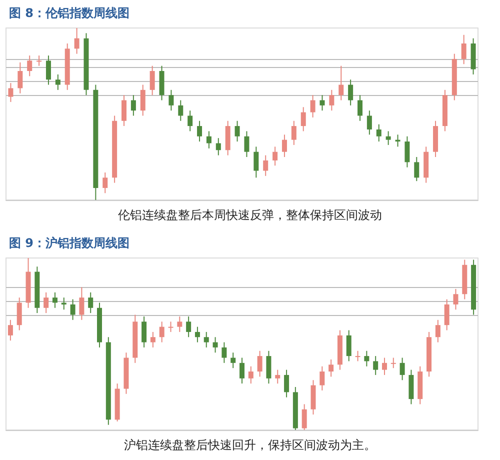 This screenshot has width=500, height=460. Describe the element at coordinates (250, 215) in the screenshot. I see `text: 伦铝连续盘整后本周快速反弹，整体保持区间波动` at that location.